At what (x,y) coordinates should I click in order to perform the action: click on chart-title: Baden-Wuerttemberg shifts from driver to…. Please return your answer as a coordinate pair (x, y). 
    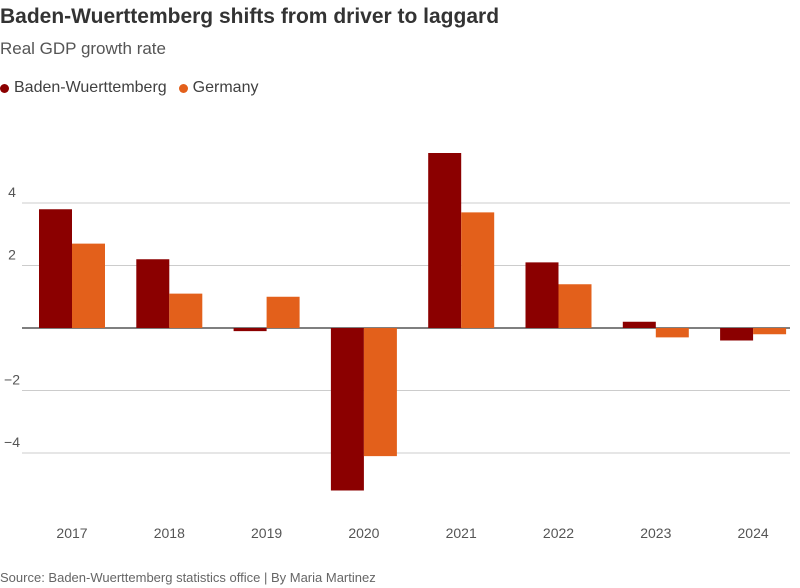
    Looking at the image, I should click on (250, 16).